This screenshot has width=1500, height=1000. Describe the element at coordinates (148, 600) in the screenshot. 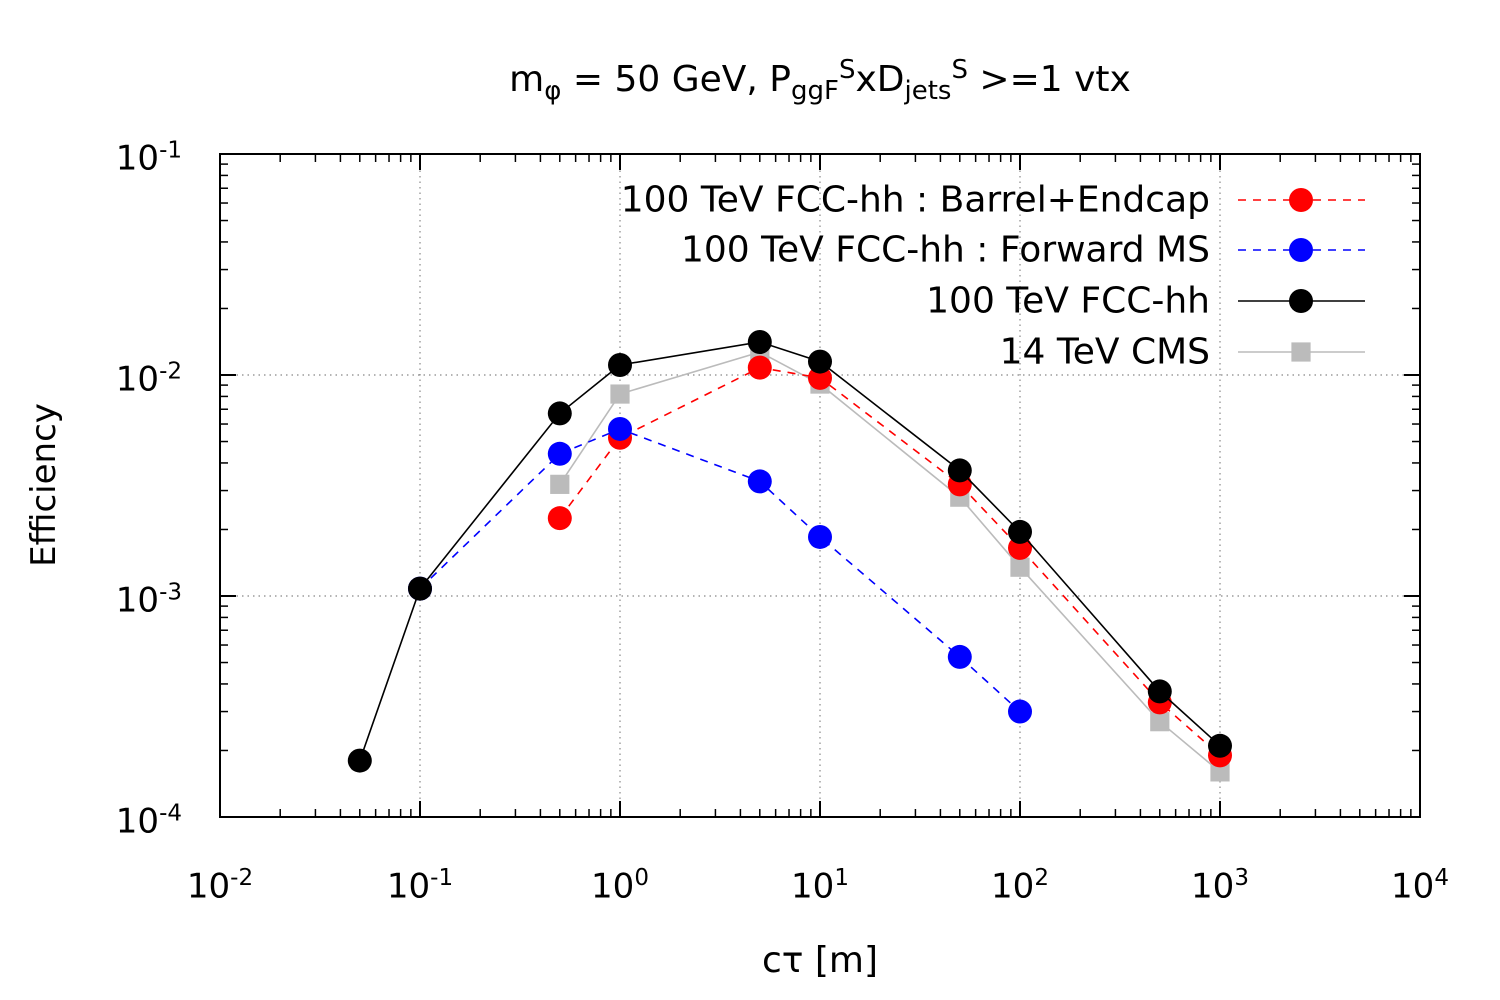

I see `y-tick-label: 10⁻³` at that location.